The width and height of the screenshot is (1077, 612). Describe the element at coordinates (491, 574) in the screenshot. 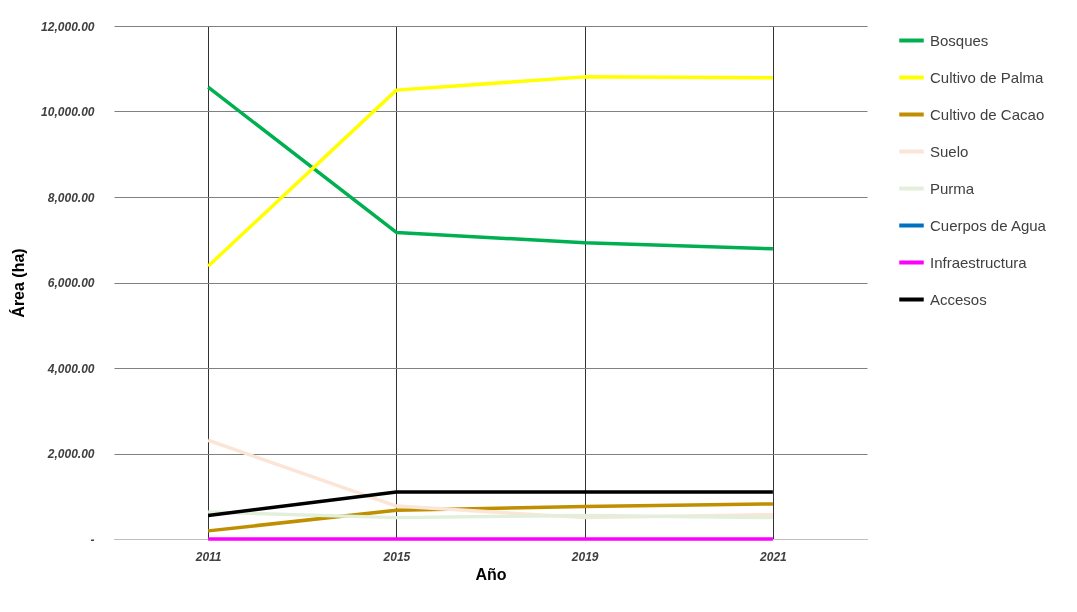

I see `x-axis-title: Año` at that location.